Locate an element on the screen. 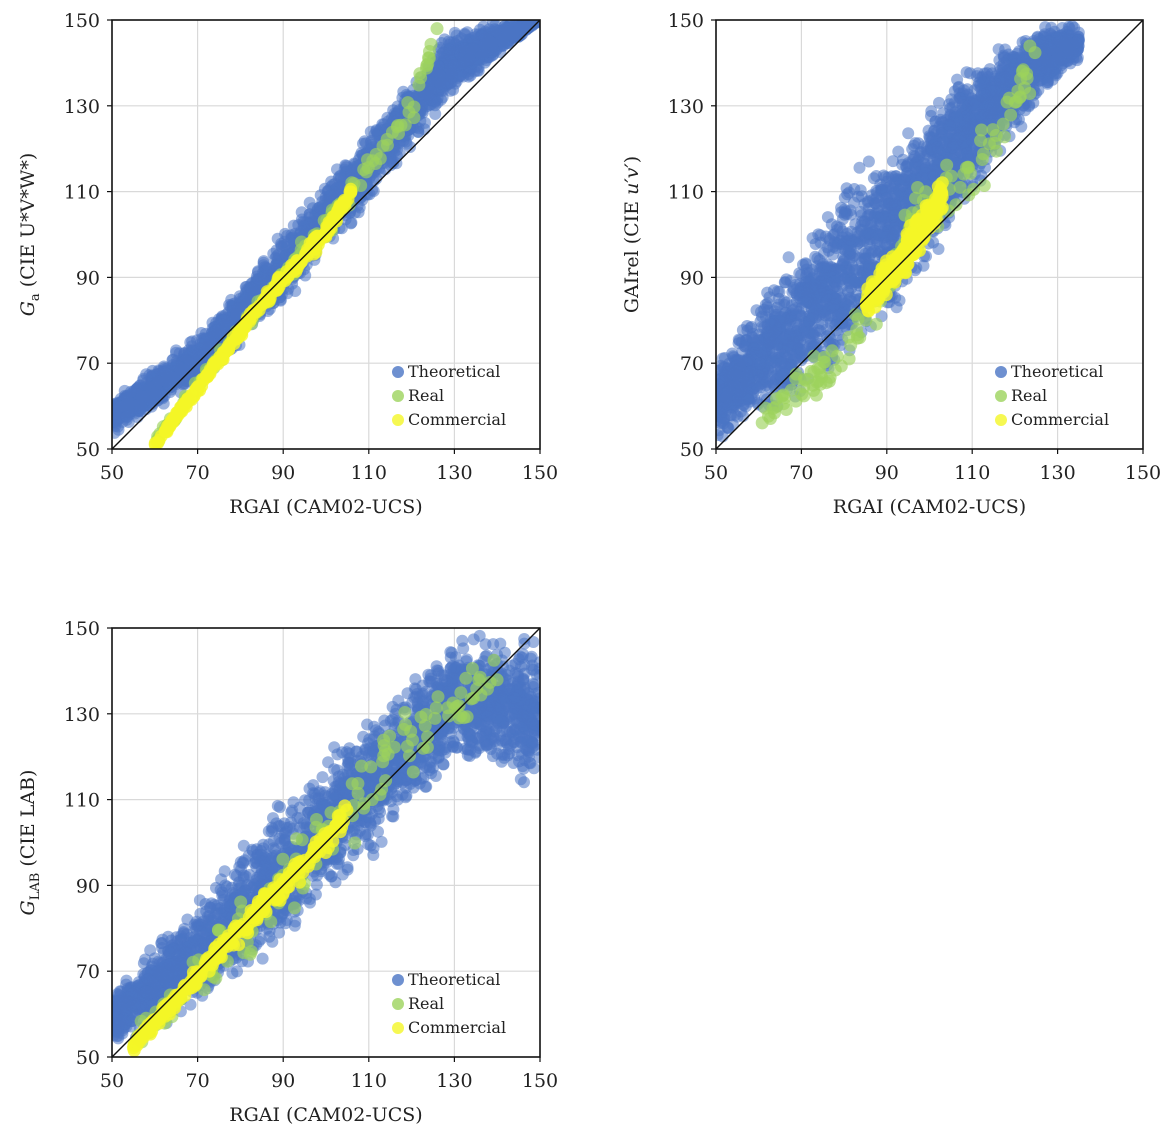  x-tick-label: 130 is located at coordinates (454, 473).